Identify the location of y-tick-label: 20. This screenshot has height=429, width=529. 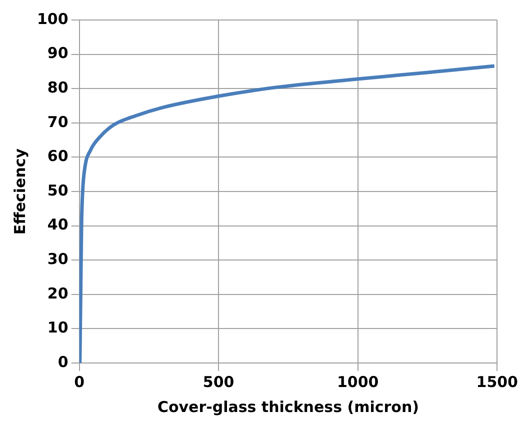
(57, 293).